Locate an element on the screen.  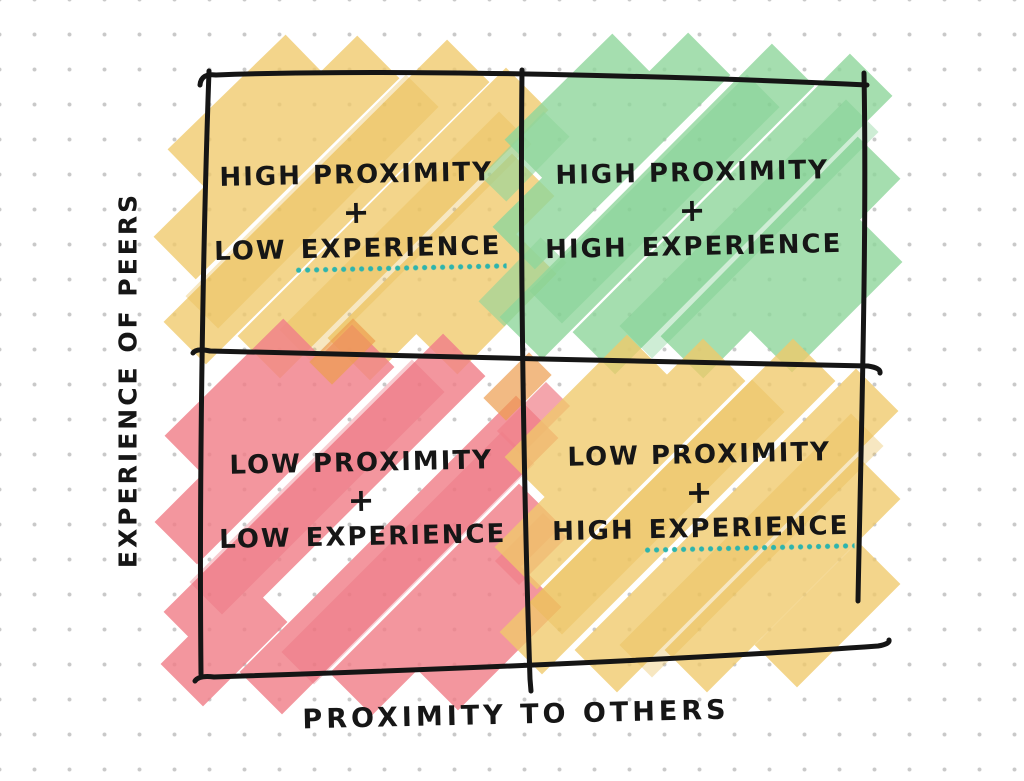
center-horizontal-line is located at coordinates (536, 361).